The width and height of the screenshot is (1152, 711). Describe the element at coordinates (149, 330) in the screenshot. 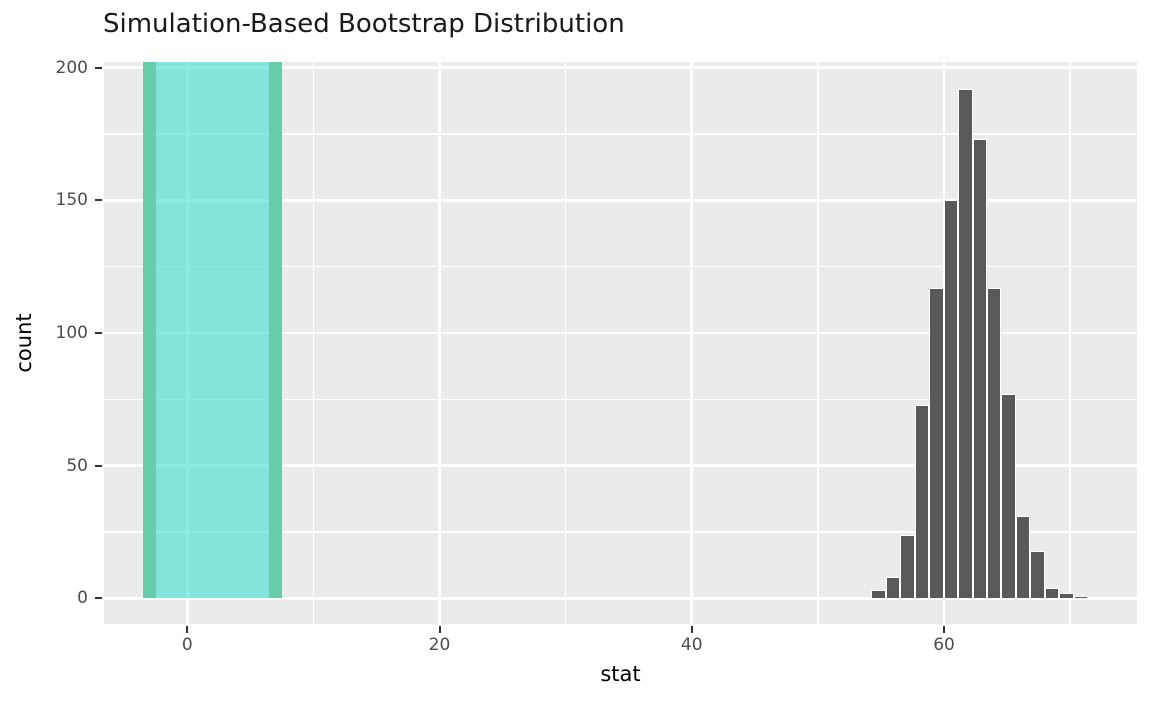

I see `ci-lower-endpoint-line` at that location.